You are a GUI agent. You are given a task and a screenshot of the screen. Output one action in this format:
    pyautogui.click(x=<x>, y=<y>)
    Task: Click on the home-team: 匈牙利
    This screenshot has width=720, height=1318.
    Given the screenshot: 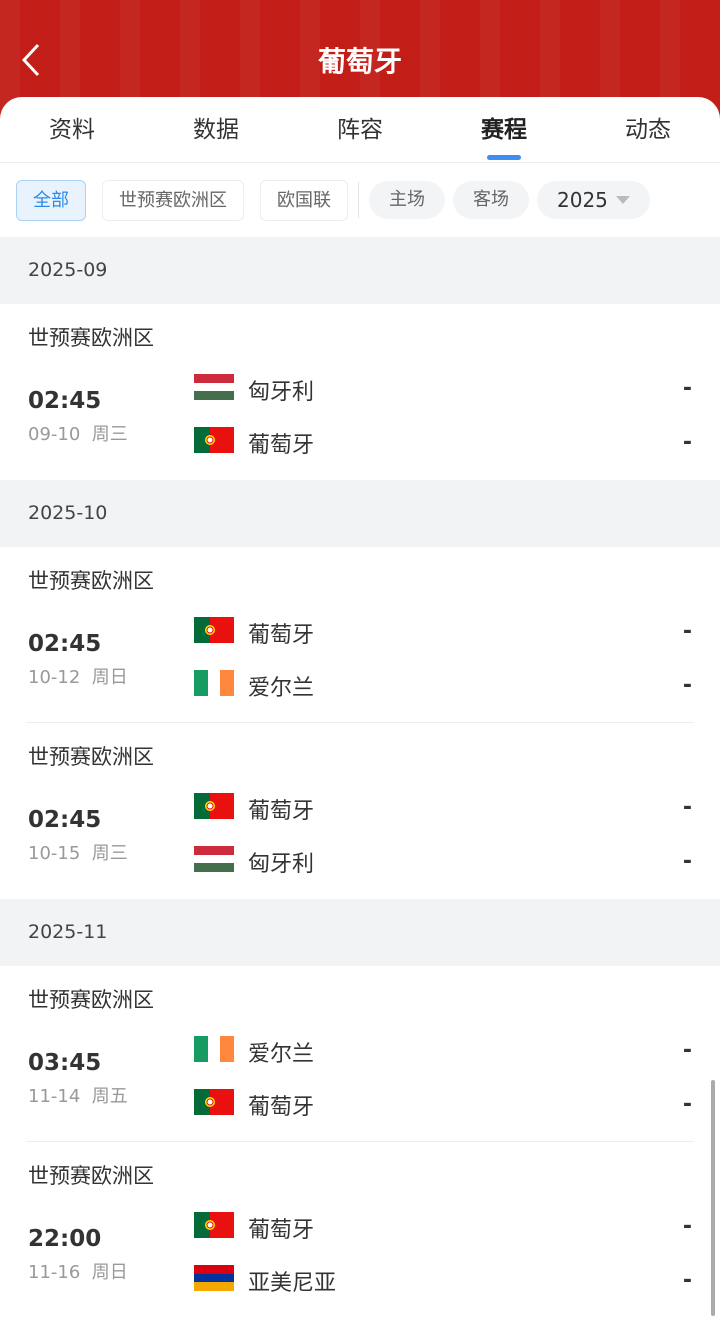 What is the action you would take?
    pyautogui.click(x=254, y=390)
    